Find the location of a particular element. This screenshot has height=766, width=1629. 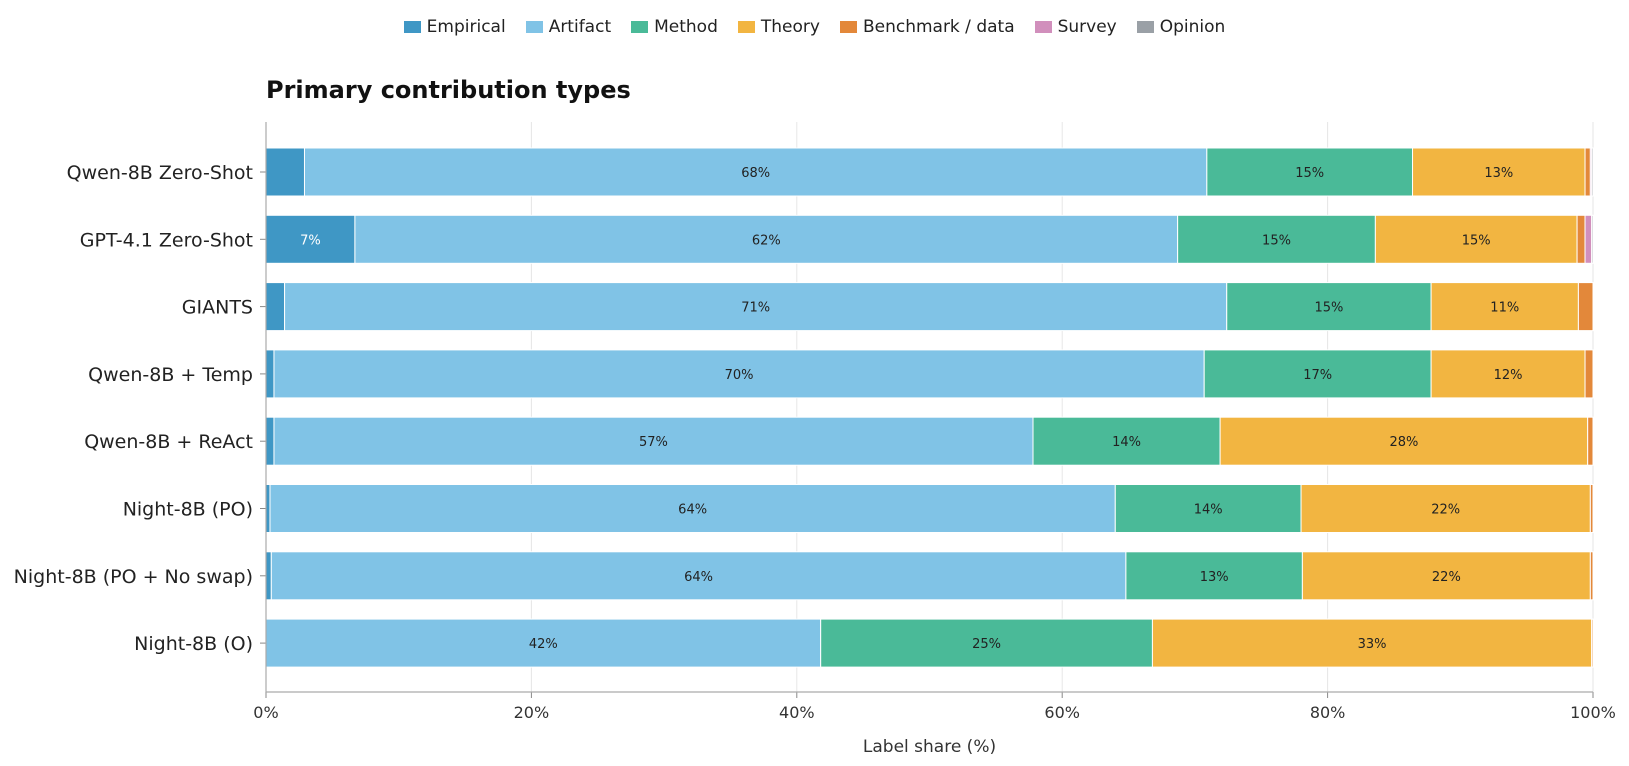

y-tick-label: Night-8B (O) is located at coordinates (193, 644).